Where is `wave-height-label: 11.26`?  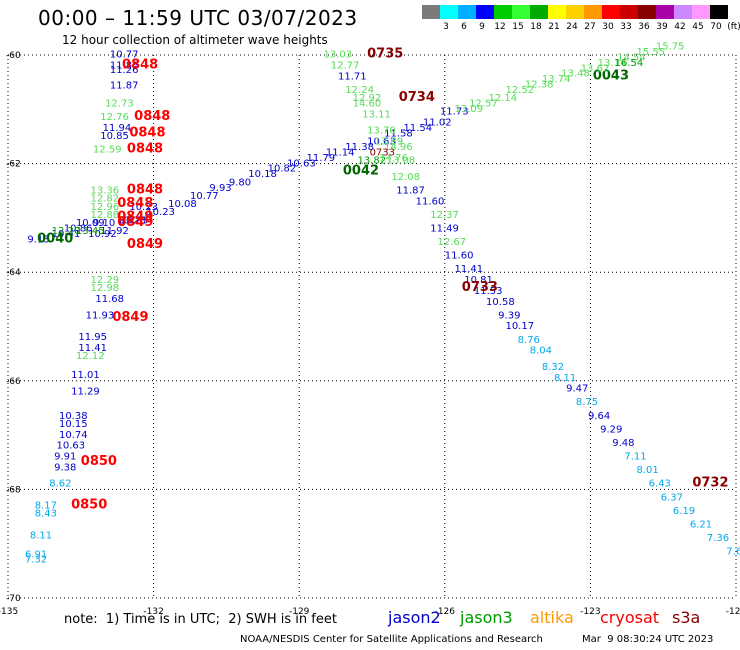
wave-height-label: 11.26 is located at coordinates (124, 70).